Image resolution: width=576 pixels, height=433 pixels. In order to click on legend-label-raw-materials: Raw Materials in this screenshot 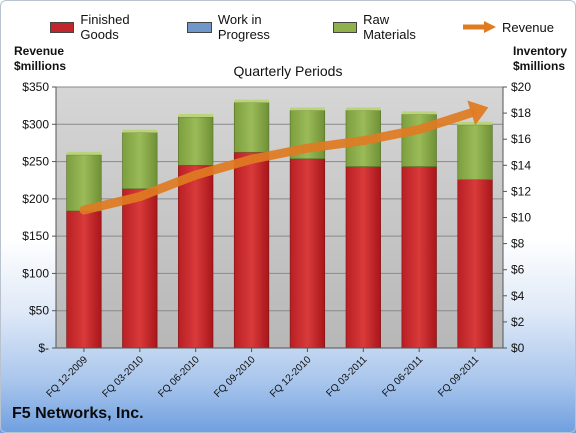, I will do `click(389, 27)`.